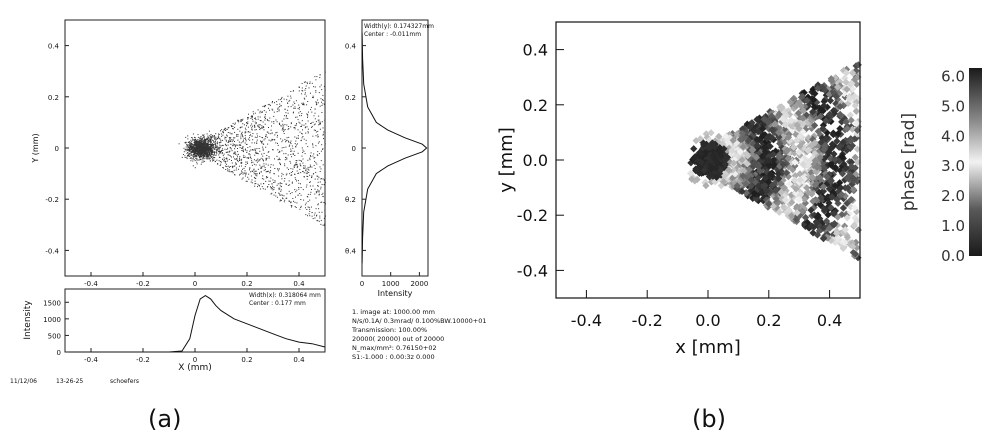 The width and height of the screenshot is (990, 441). I want to click on panel-b-x-ticks: -0.4 -0.2 0.0 0.2 0.4, so click(706, 310).